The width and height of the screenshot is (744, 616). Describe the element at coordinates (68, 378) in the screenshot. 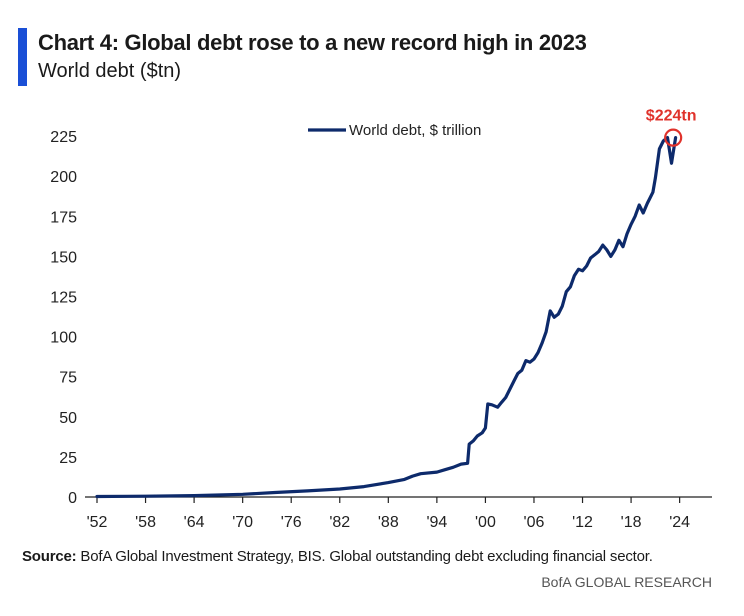

I see `y-tick-label: 75` at that location.